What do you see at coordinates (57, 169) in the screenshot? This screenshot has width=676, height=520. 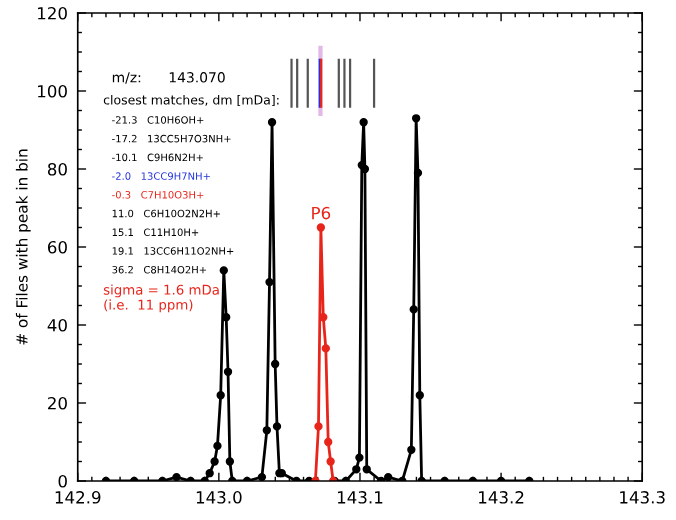 I see `y-tick-label: 80` at bounding box center [57, 169].